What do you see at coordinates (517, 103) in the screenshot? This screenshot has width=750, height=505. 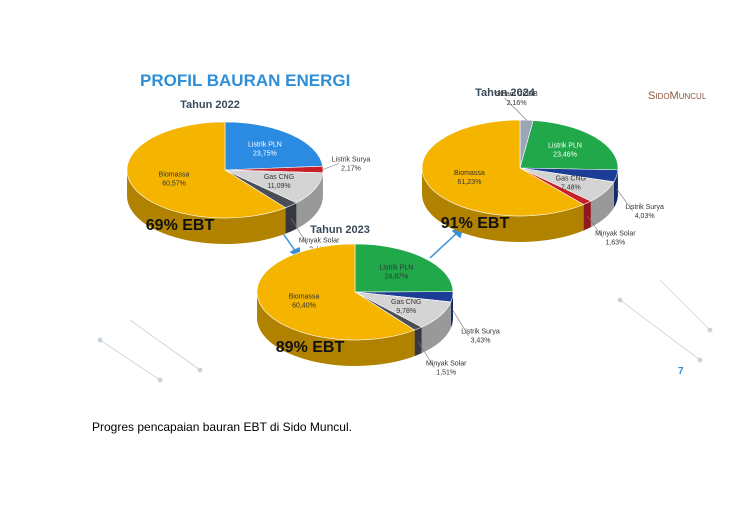 I see `slice-value-label: 2,16%` at bounding box center [517, 103].